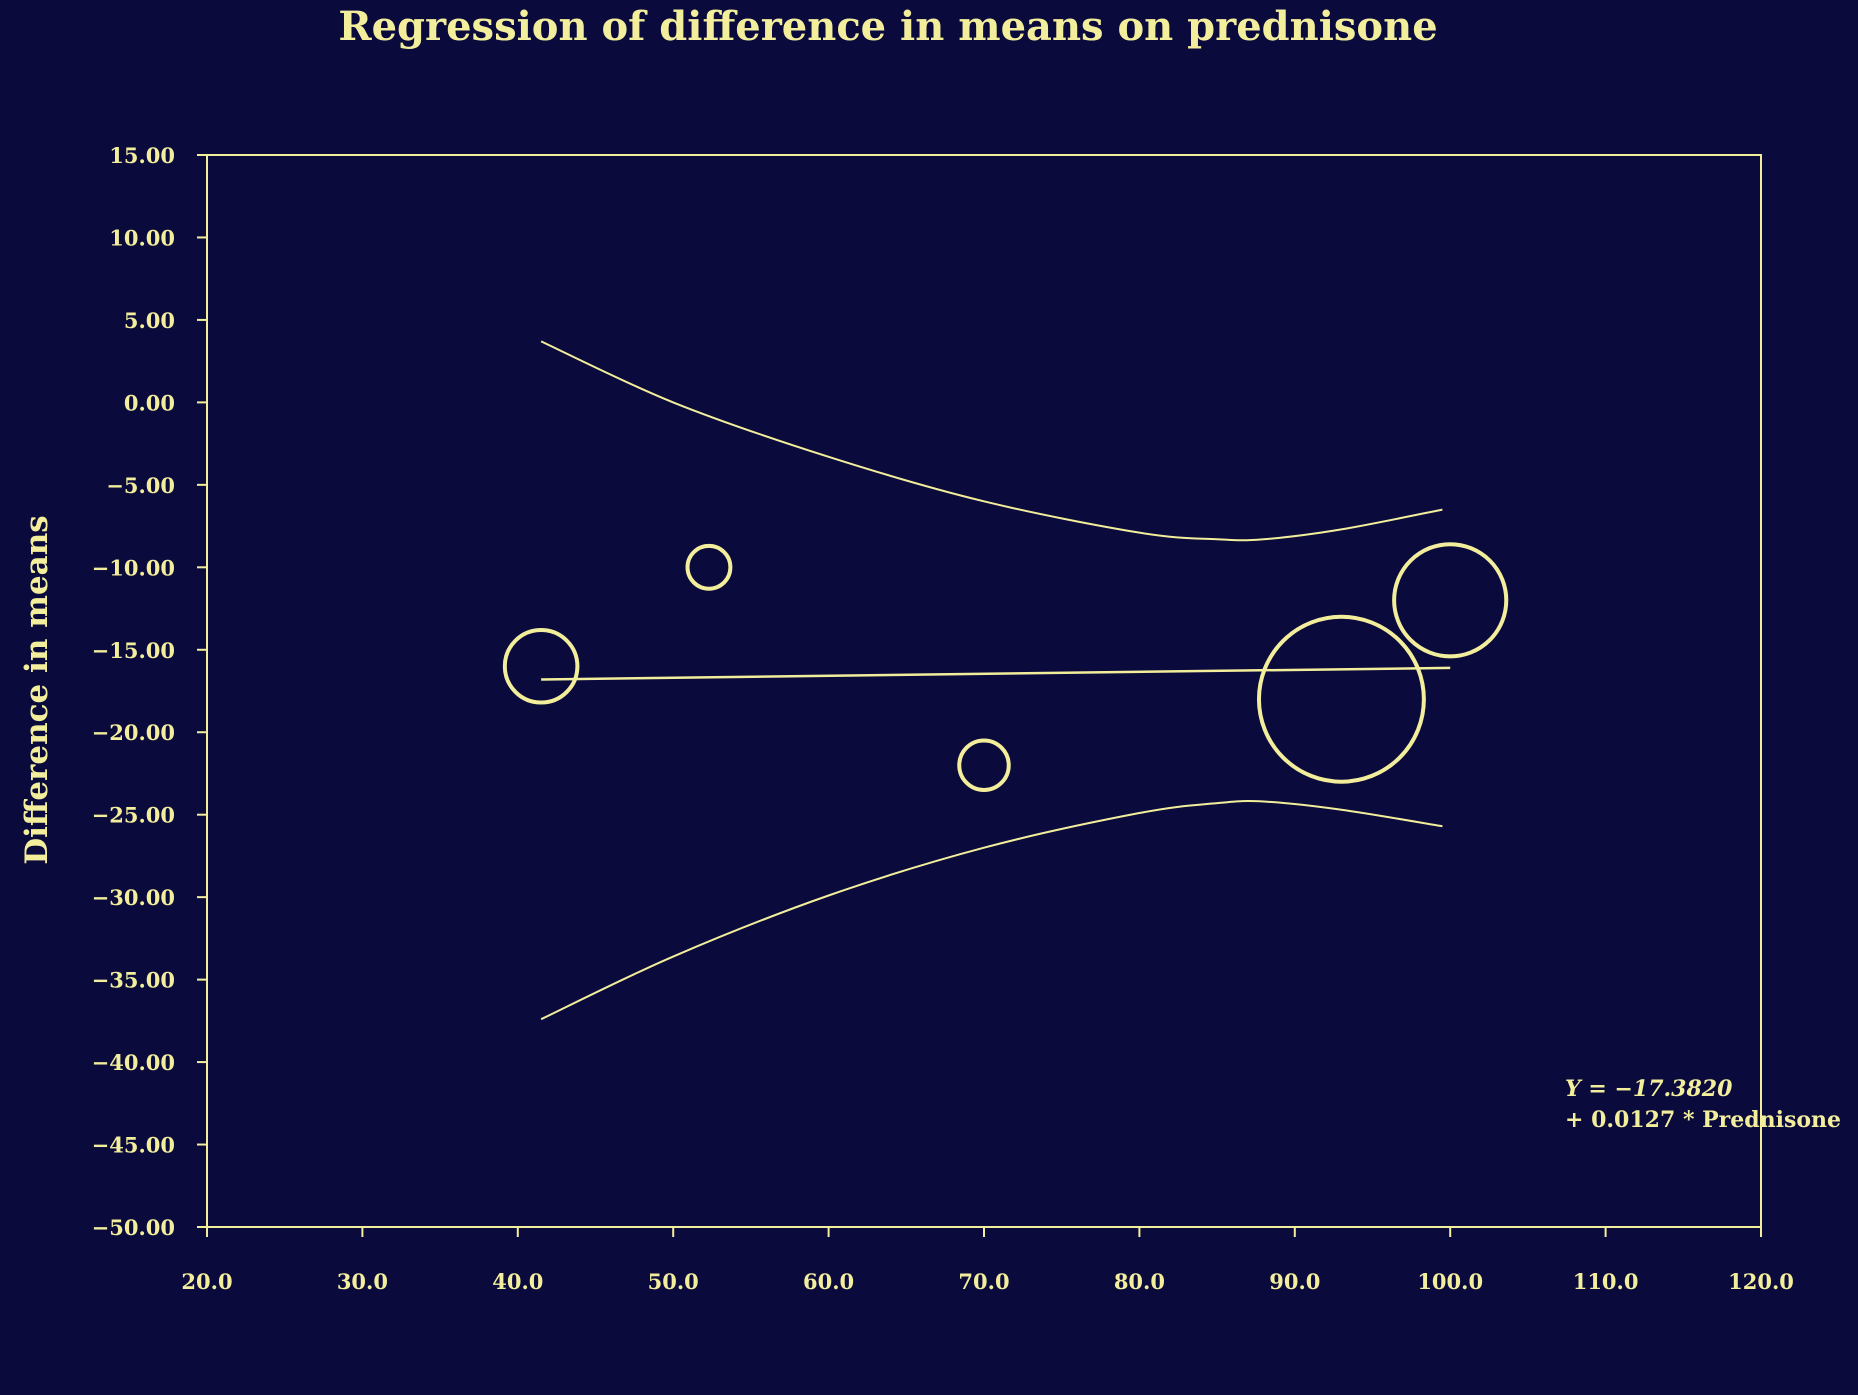 The height and width of the screenshot is (1395, 1858). What do you see at coordinates (133, 815) in the screenshot?
I see `y-tick-label: −25.00` at bounding box center [133, 815].